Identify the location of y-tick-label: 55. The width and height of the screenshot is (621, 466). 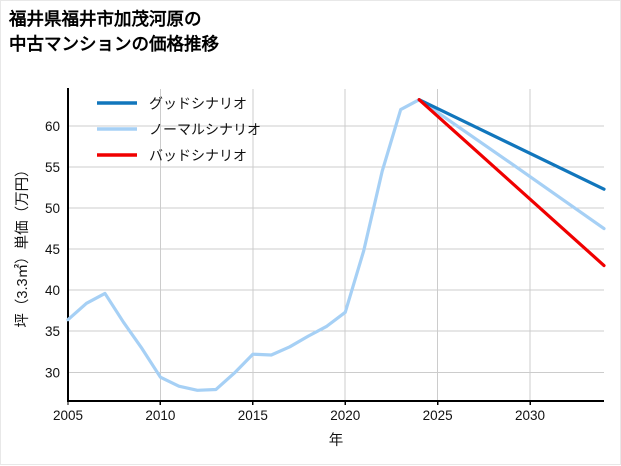
(52, 167).